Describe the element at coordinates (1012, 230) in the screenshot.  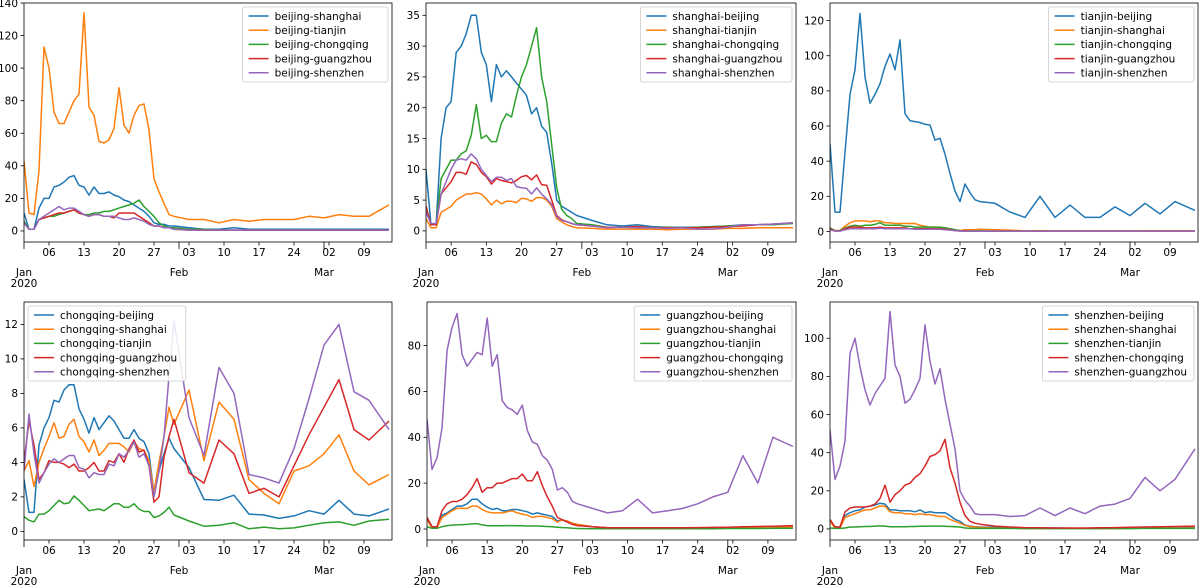
I see `series-line-tianjin-shenzhen` at that location.